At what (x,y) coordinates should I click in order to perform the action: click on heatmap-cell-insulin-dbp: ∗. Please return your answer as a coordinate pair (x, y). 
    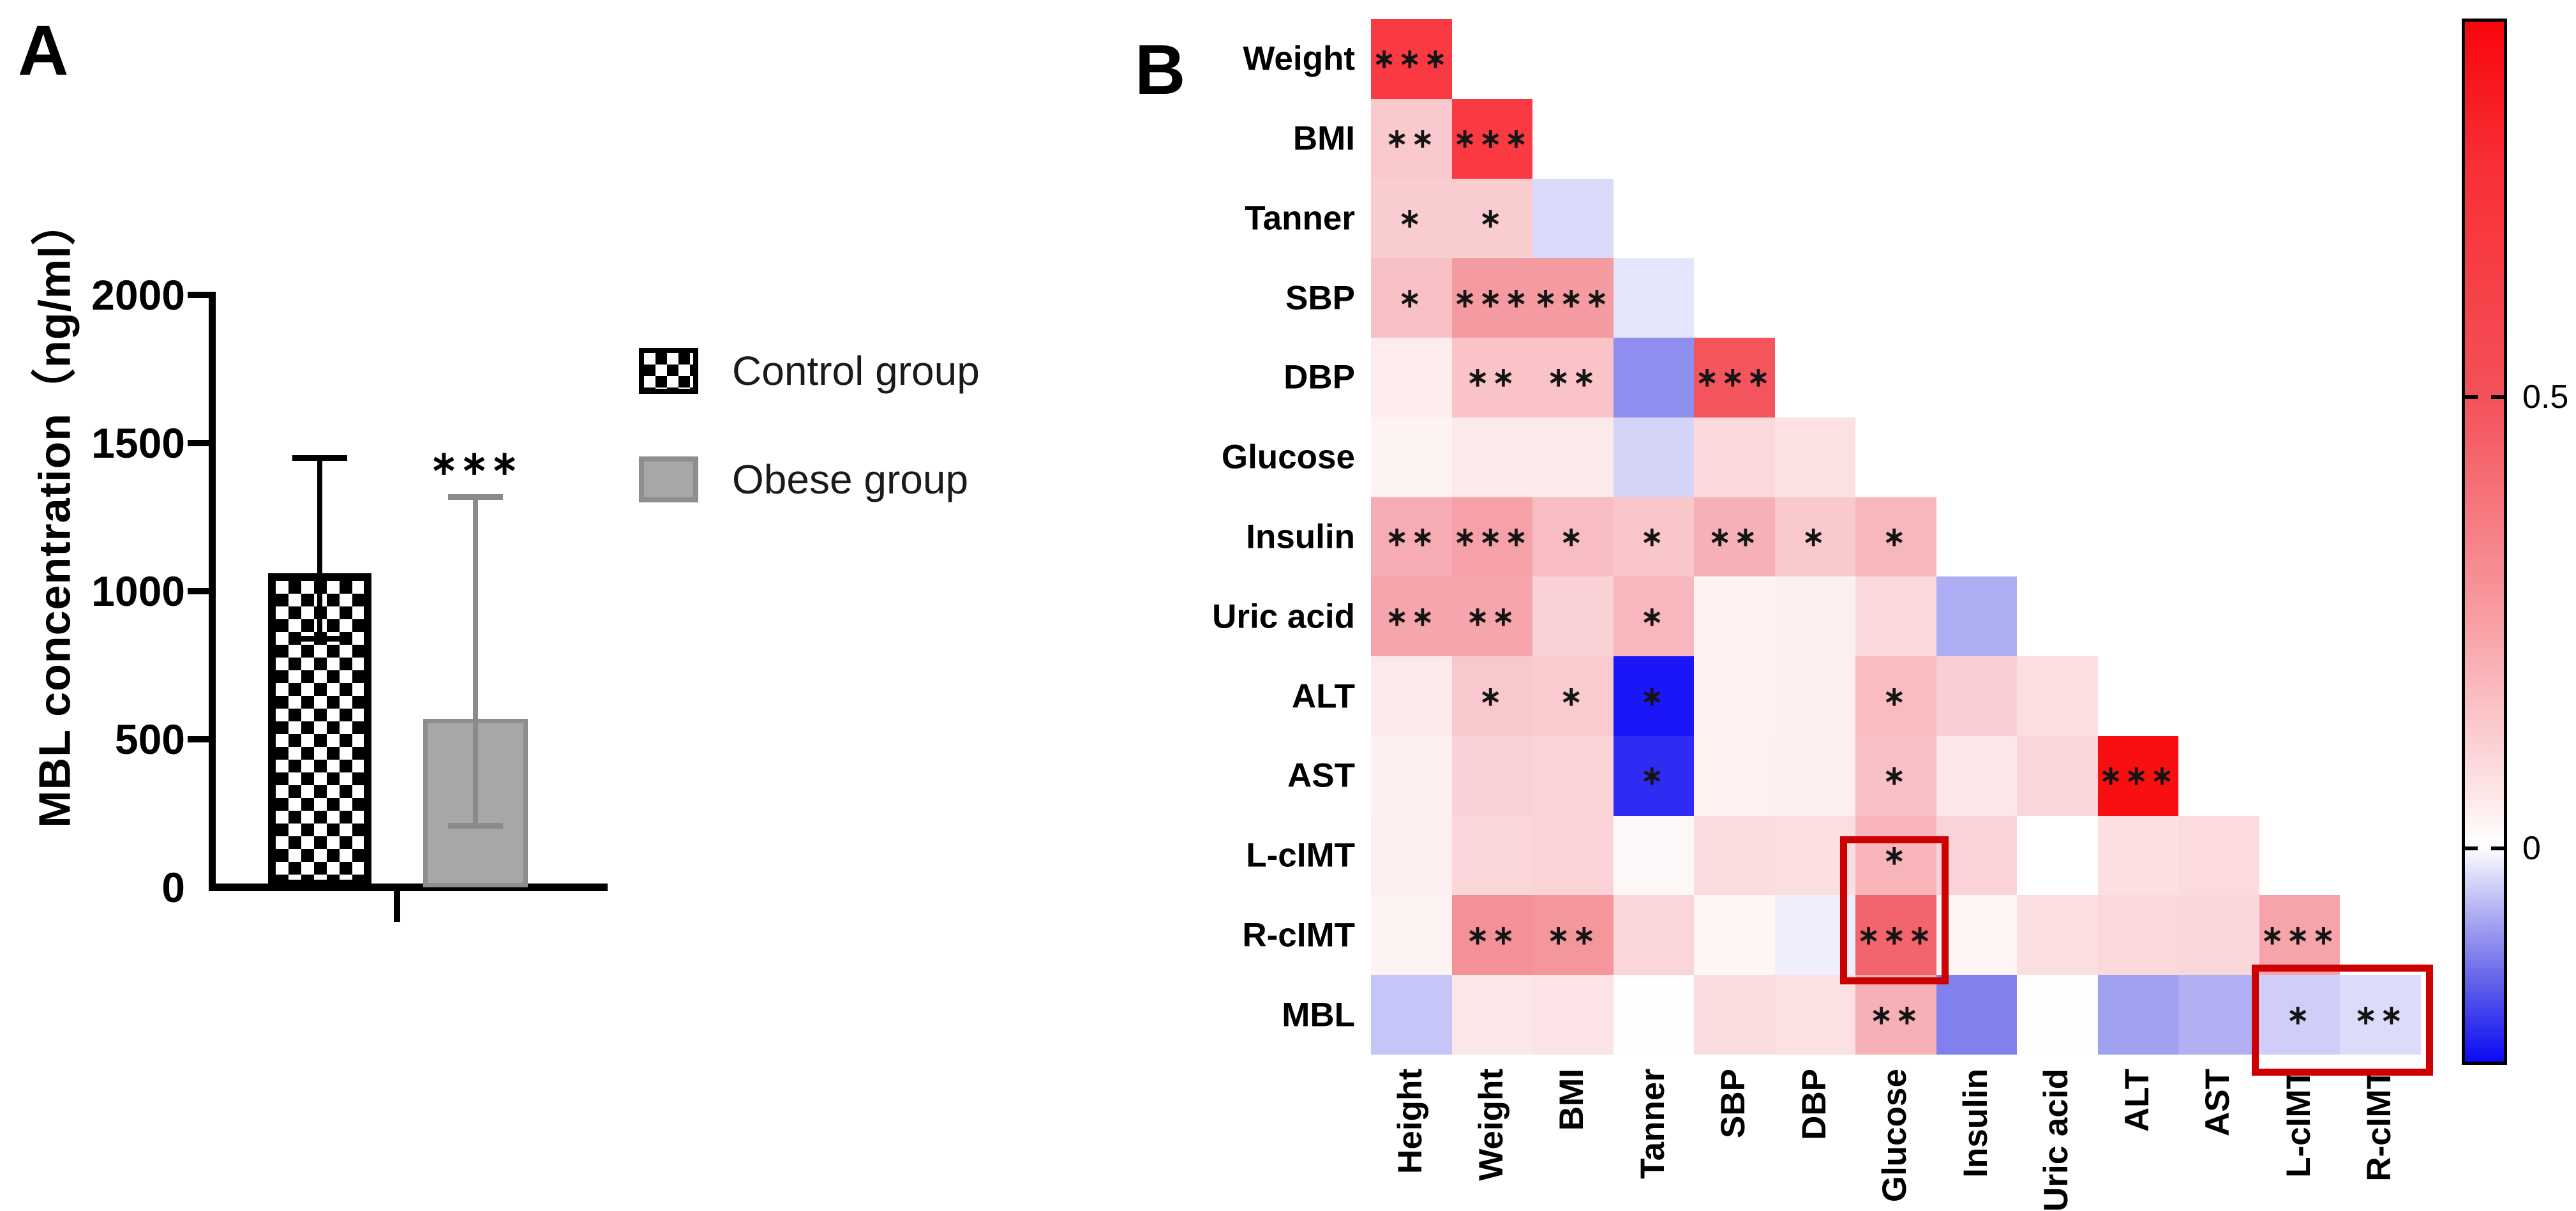
    Looking at the image, I should click on (1814, 537).